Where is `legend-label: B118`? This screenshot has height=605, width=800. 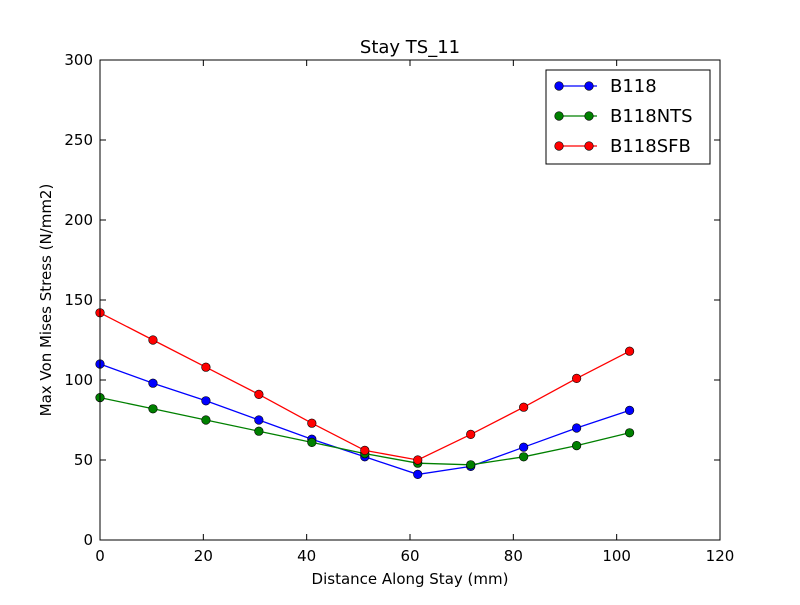
legend-label: B118 is located at coordinates (633, 86).